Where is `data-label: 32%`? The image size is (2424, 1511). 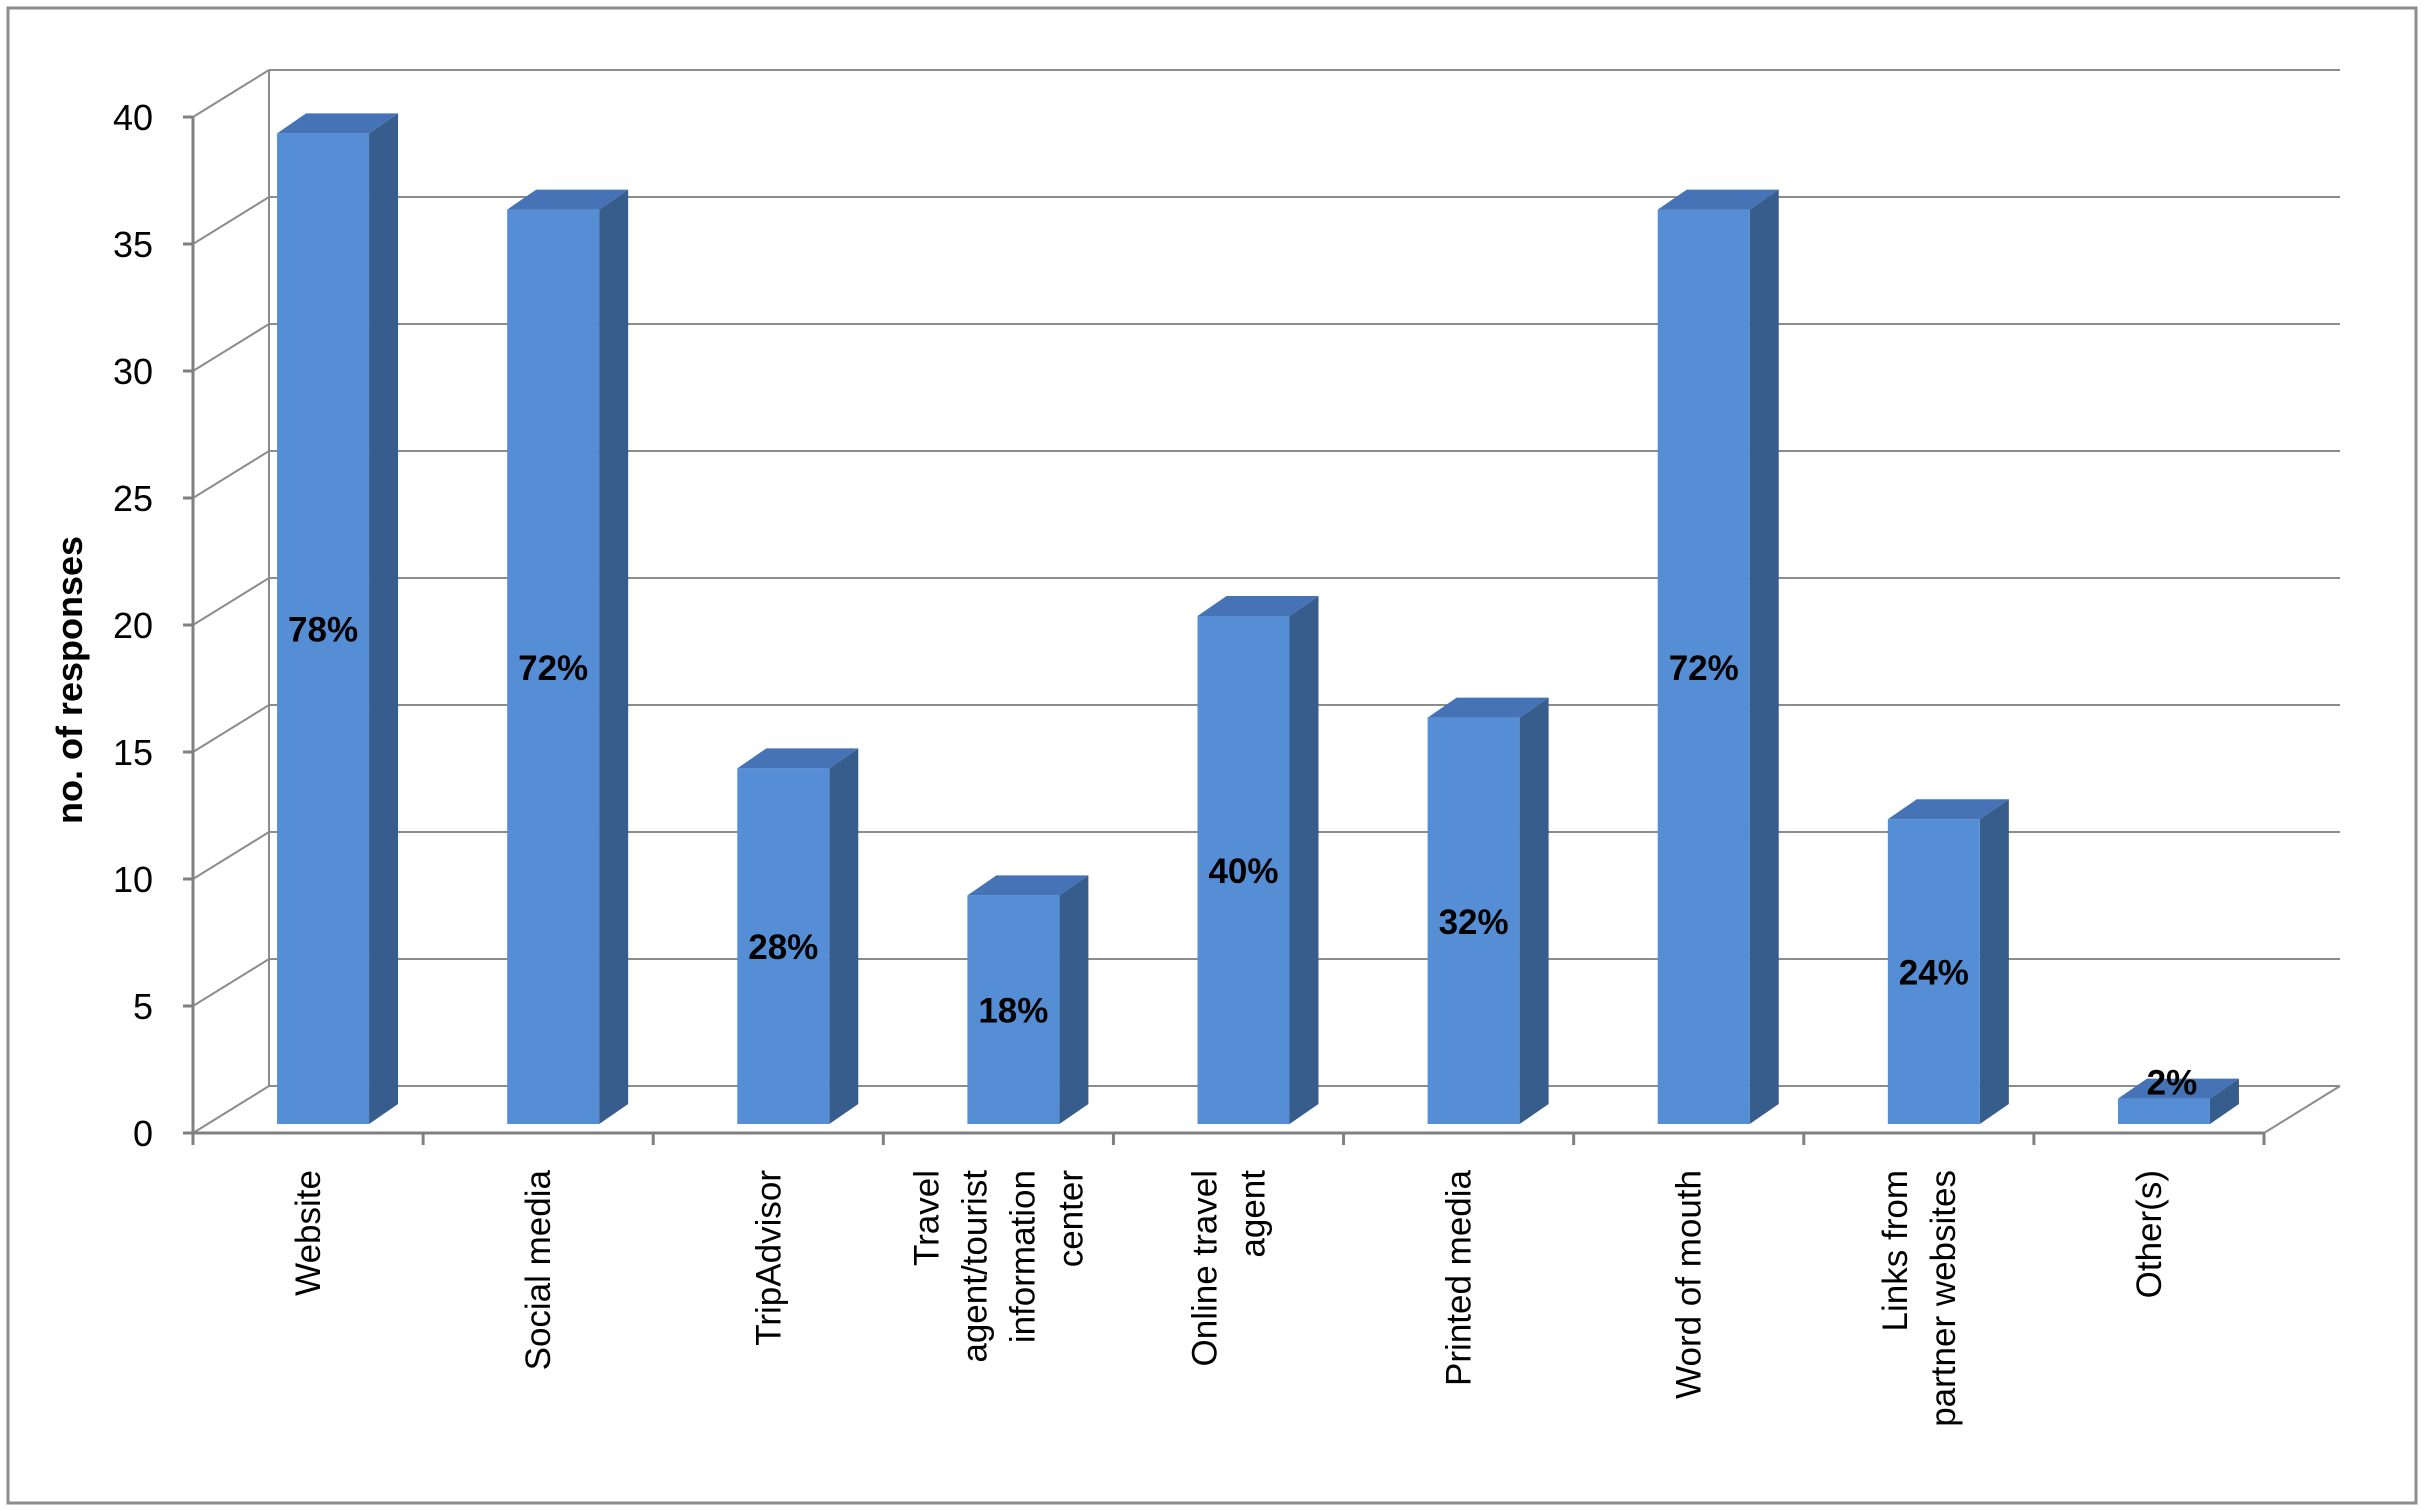 data-label: 32% is located at coordinates (1474, 922).